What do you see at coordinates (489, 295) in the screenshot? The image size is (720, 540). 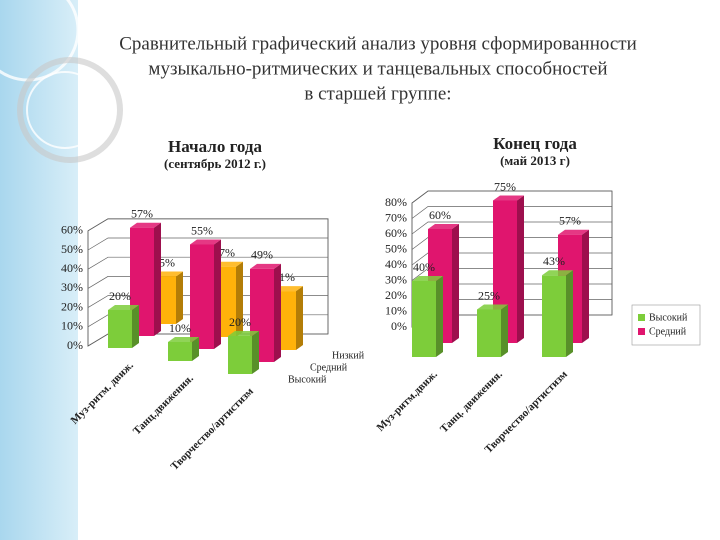 I see `value-label: 25%` at bounding box center [489, 295].